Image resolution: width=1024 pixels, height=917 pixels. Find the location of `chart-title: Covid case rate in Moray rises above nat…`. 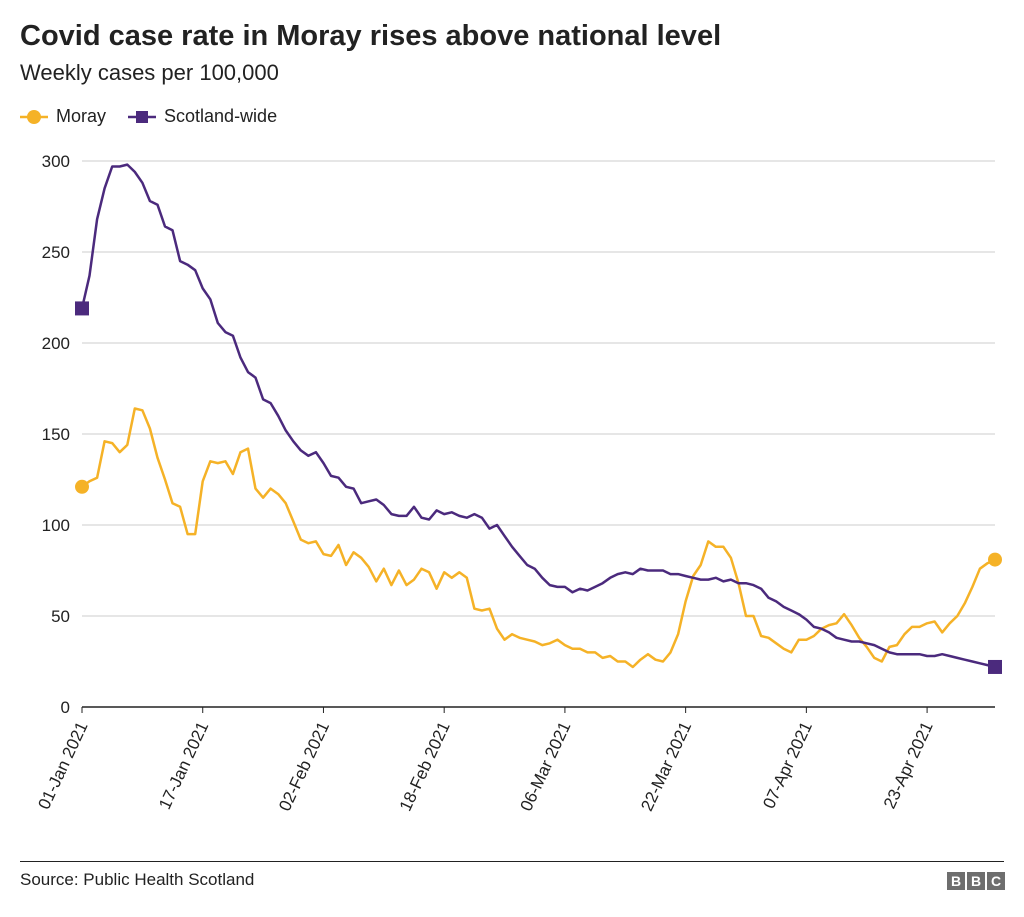

chart-title: Covid case rate in Moray rises above nat… is located at coordinates (371, 36).